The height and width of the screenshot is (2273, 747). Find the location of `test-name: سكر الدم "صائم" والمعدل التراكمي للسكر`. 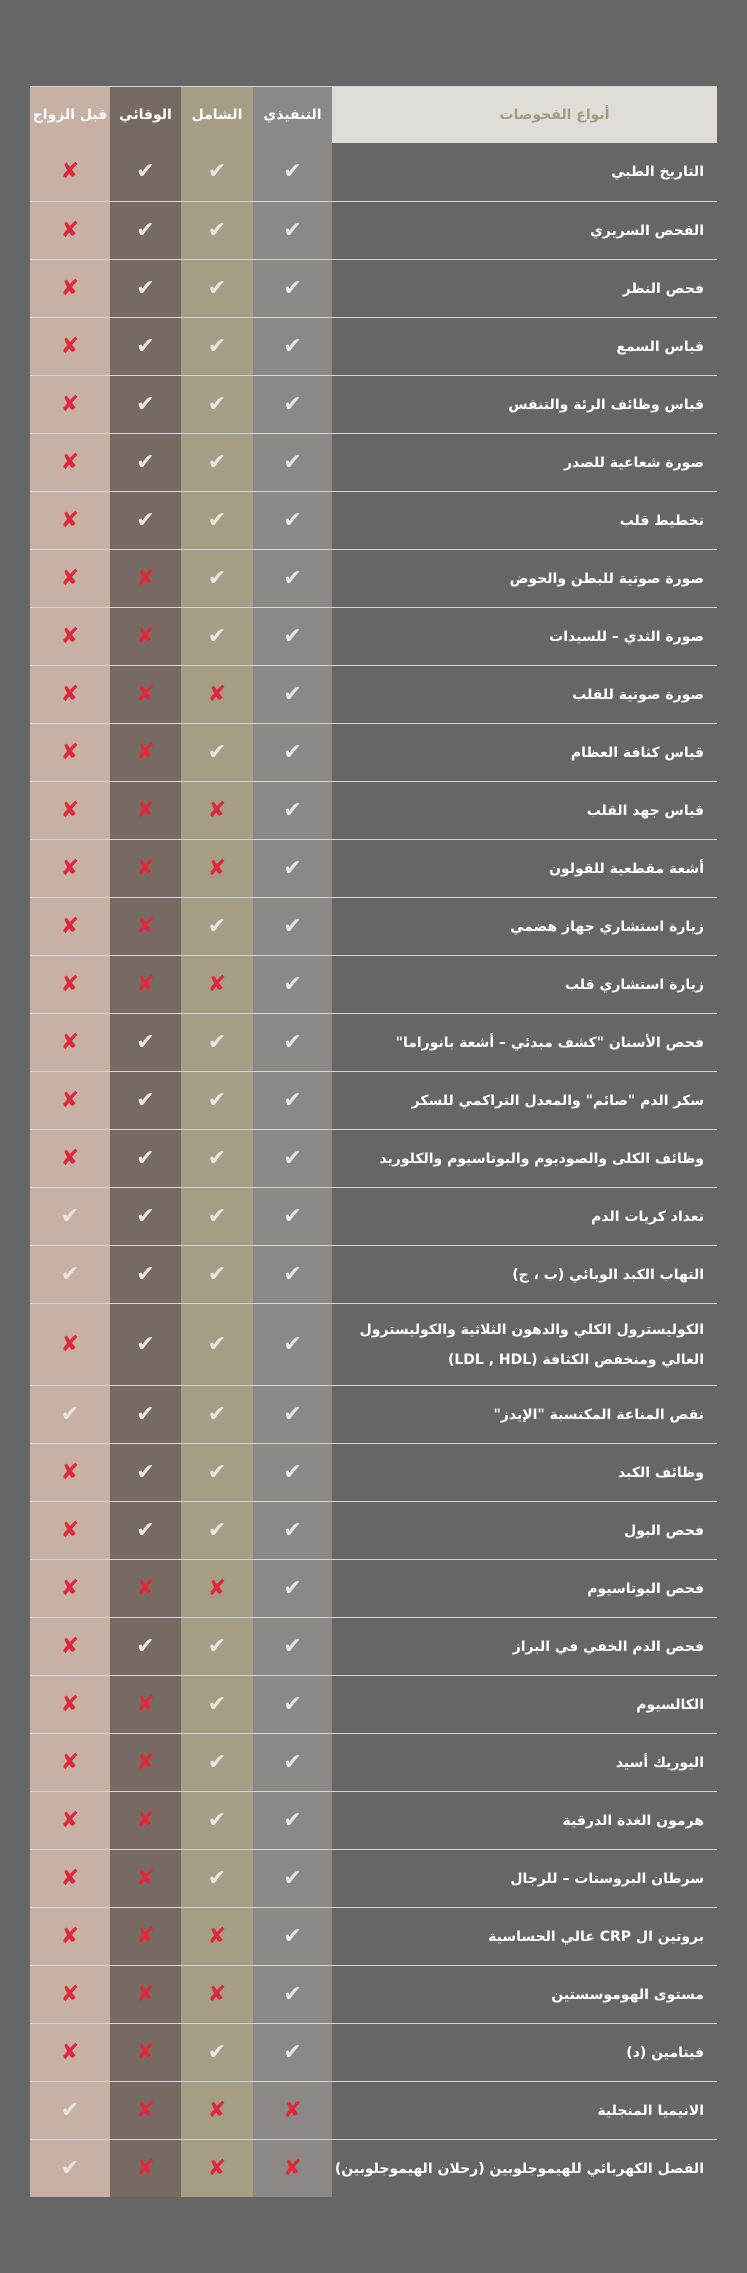

test-name: سكر الدم "صائم" والمعدل التراكمي للسكر is located at coordinates (524, 1100).